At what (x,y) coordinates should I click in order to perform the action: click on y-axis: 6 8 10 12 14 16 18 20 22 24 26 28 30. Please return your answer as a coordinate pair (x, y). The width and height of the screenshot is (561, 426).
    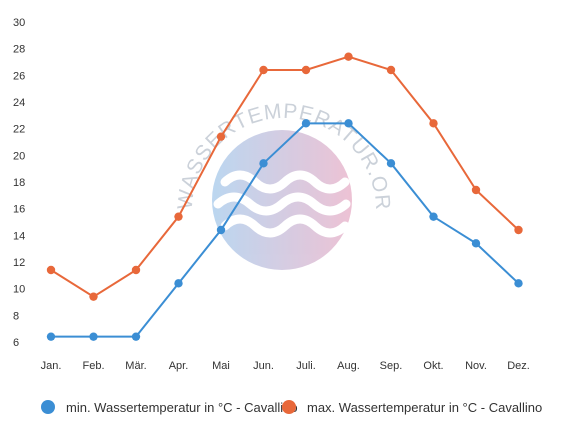
    Looking at the image, I should click on (19, 183).